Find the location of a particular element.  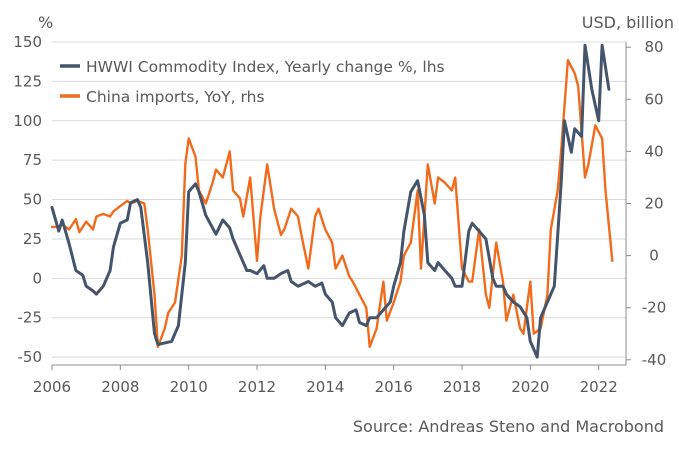

x-tick-label: 2010 is located at coordinates (189, 387).